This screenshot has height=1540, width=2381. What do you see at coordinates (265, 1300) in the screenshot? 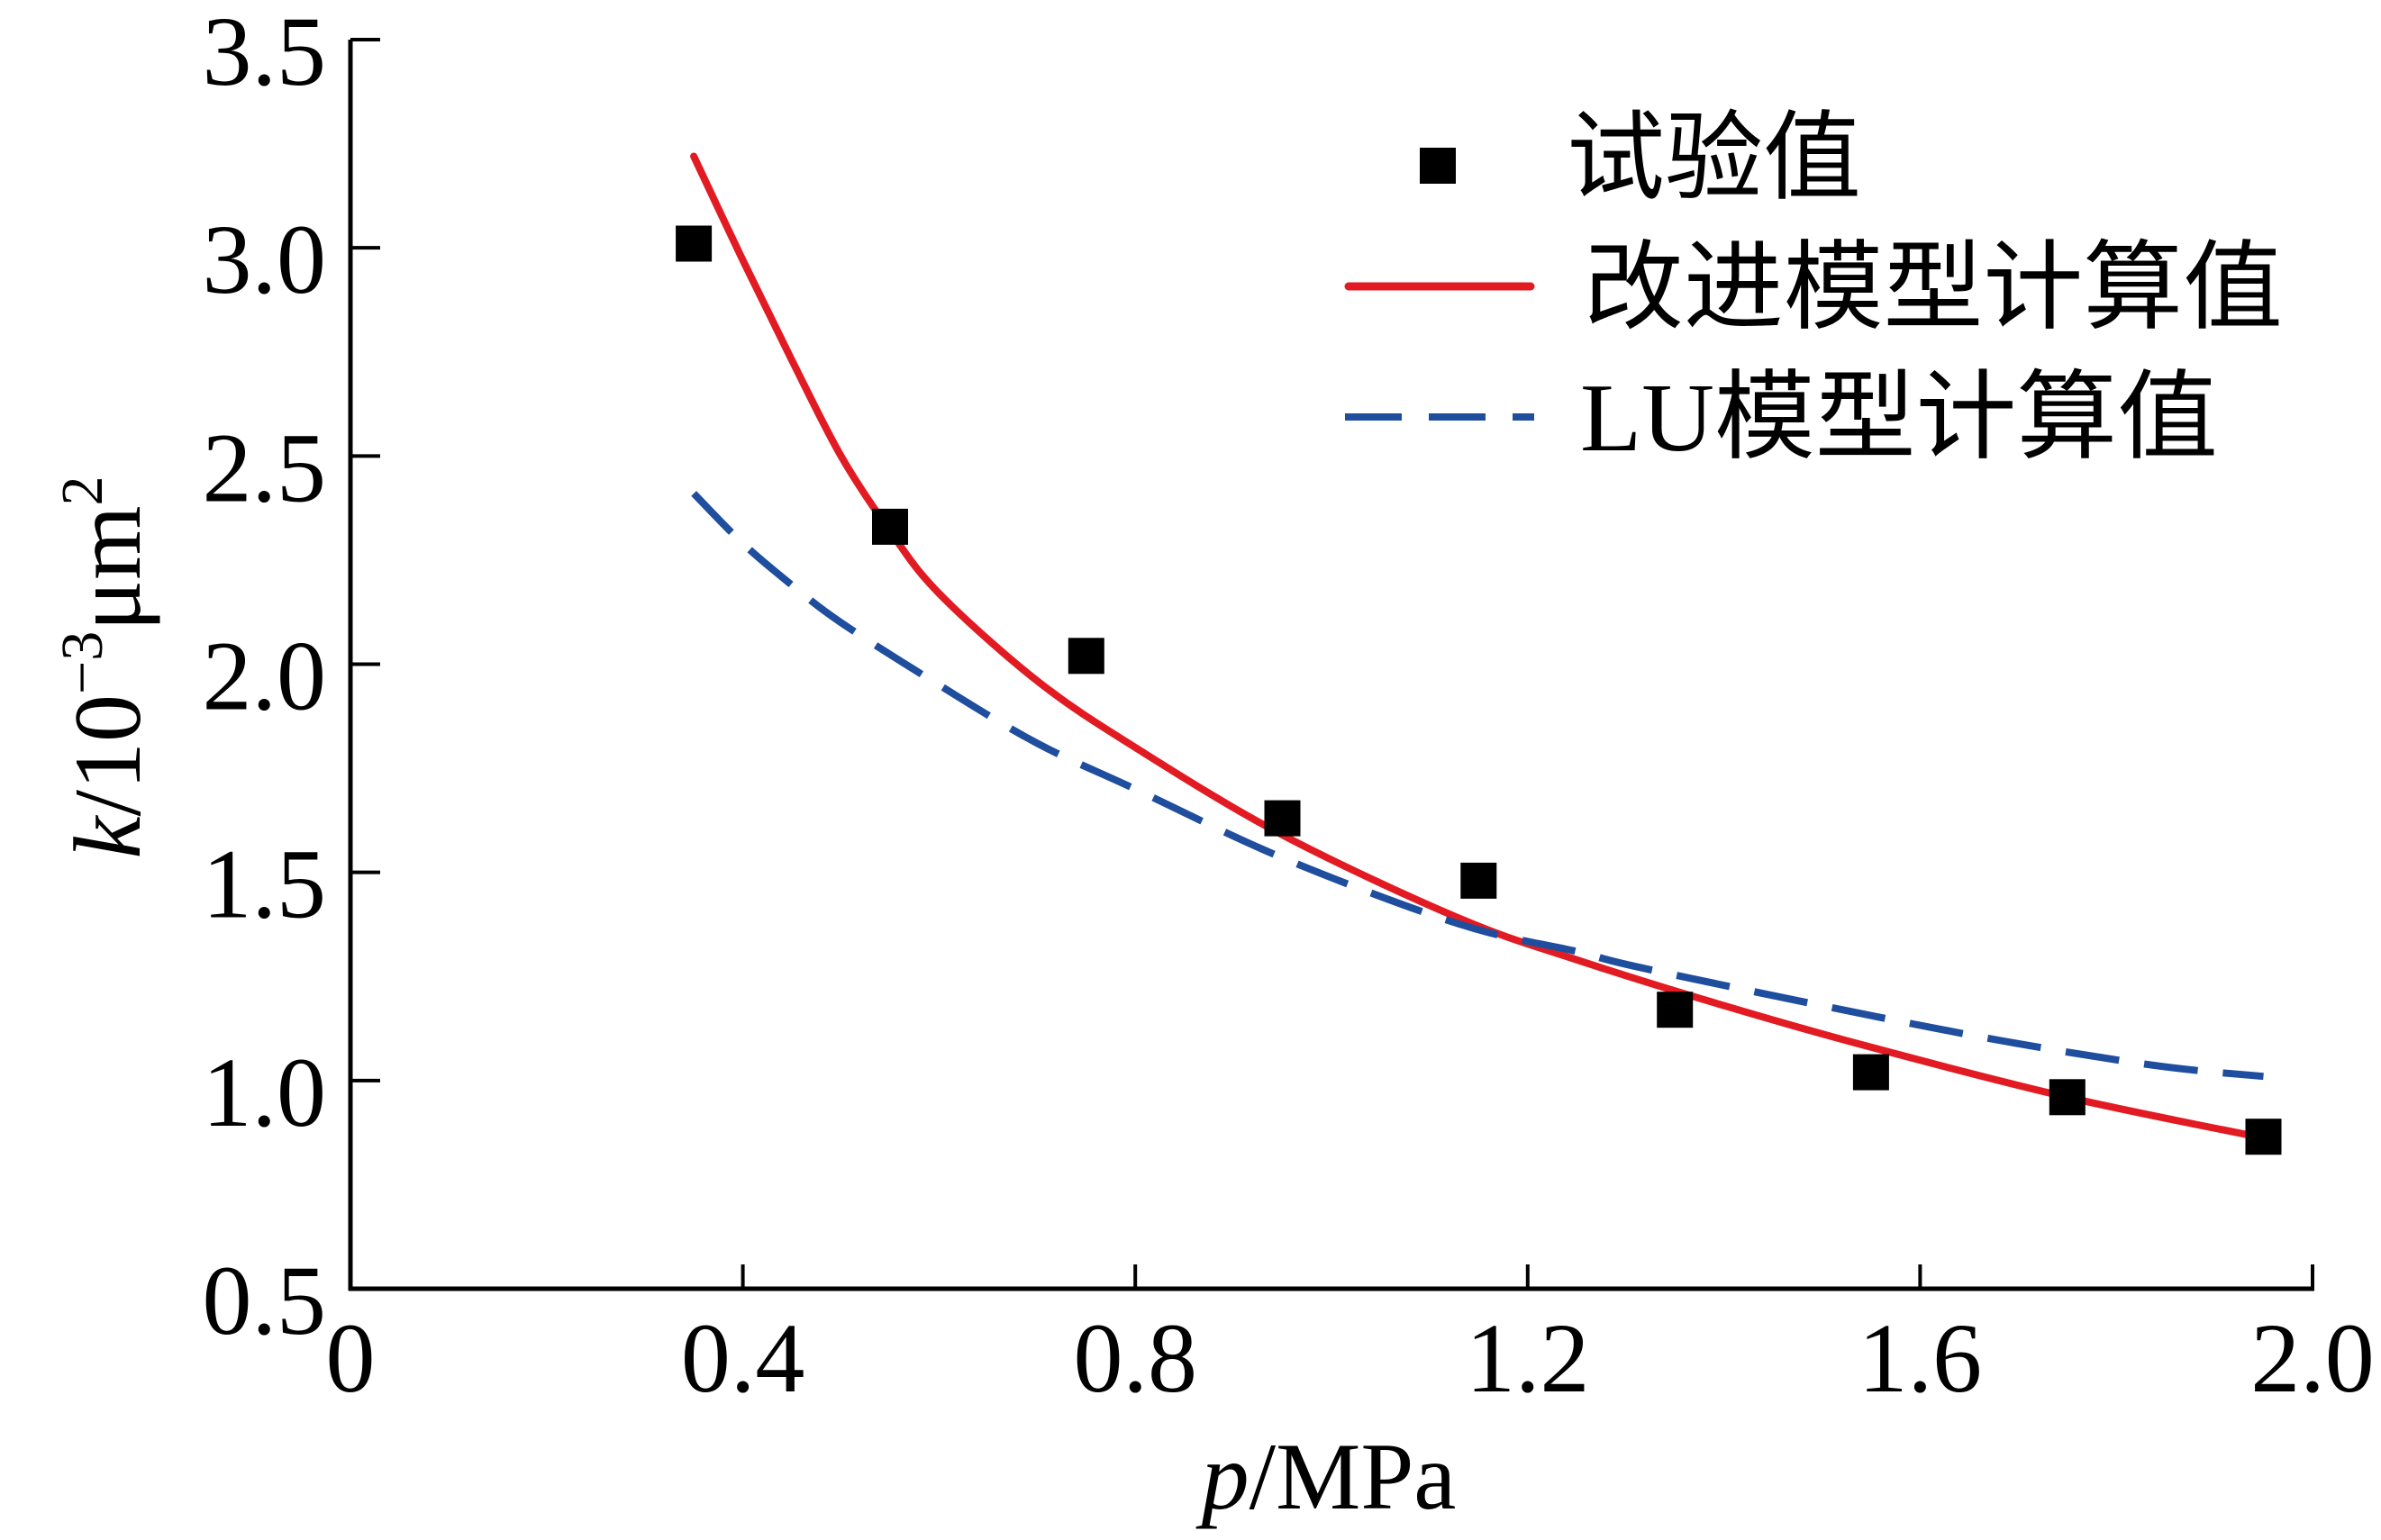
I see `y-tick-label: 0.5` at bounding box center [265, 1300].